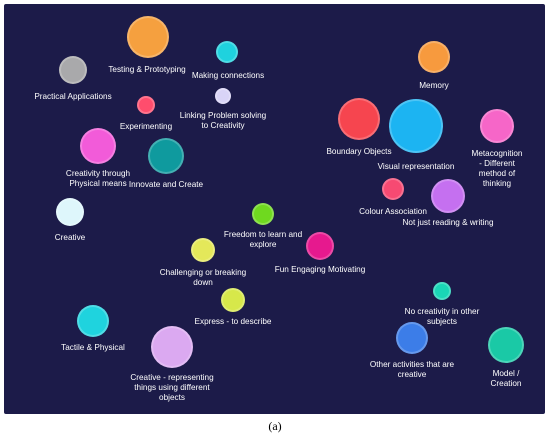  I want to click on bubble-model-creation, so click(506, 345).